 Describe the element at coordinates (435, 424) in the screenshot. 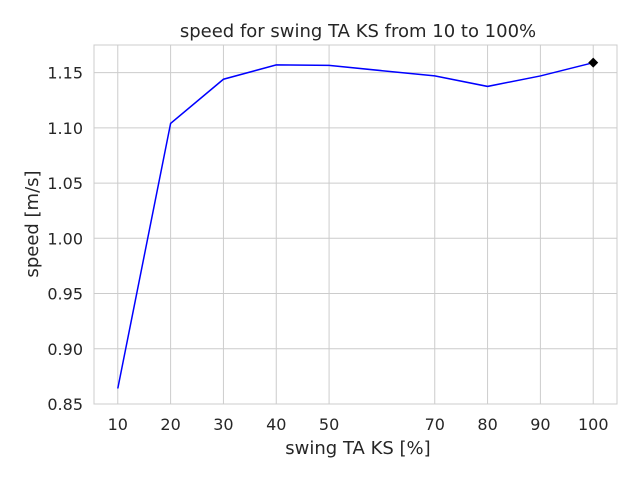

I see `x-tick-label: 70` at that location.